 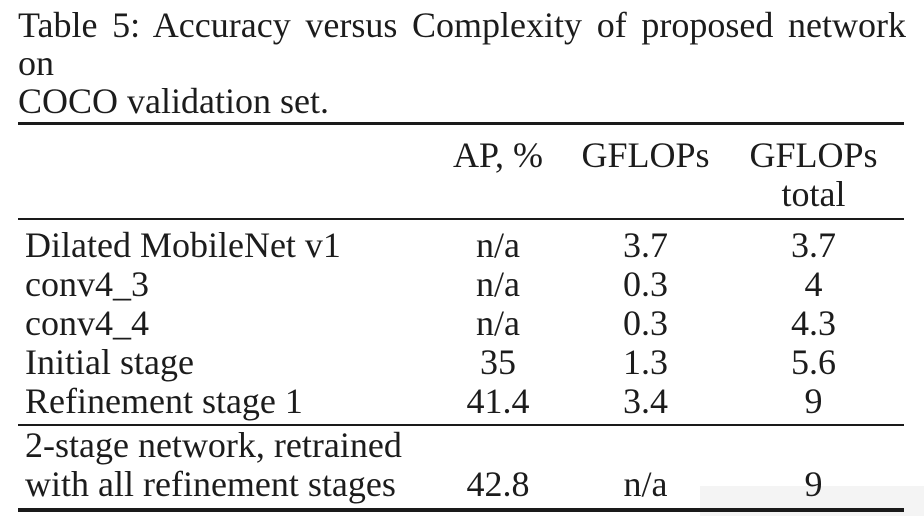 I want to click on cell-gflops-total: 4, so click(x=813, y=284).